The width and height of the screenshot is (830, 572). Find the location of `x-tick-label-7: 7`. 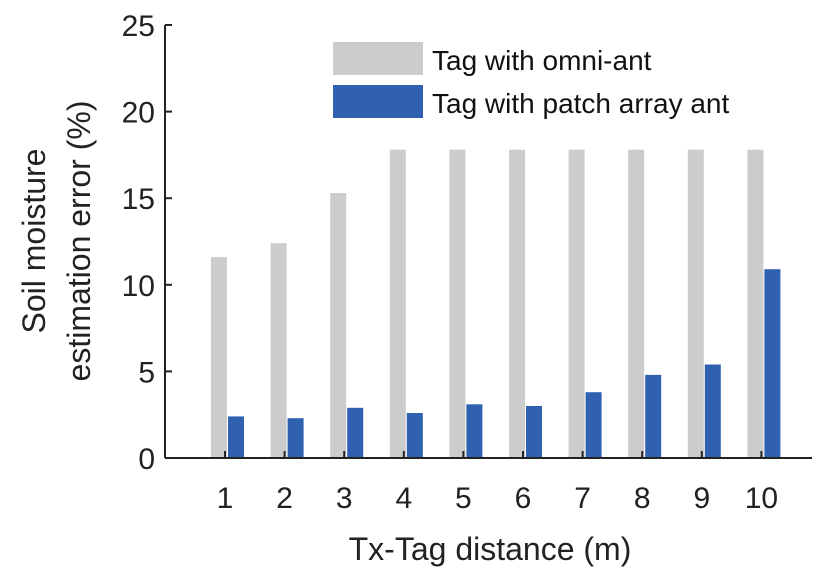

x-tick-label-7: 7 is located at coordinates (582, 498).